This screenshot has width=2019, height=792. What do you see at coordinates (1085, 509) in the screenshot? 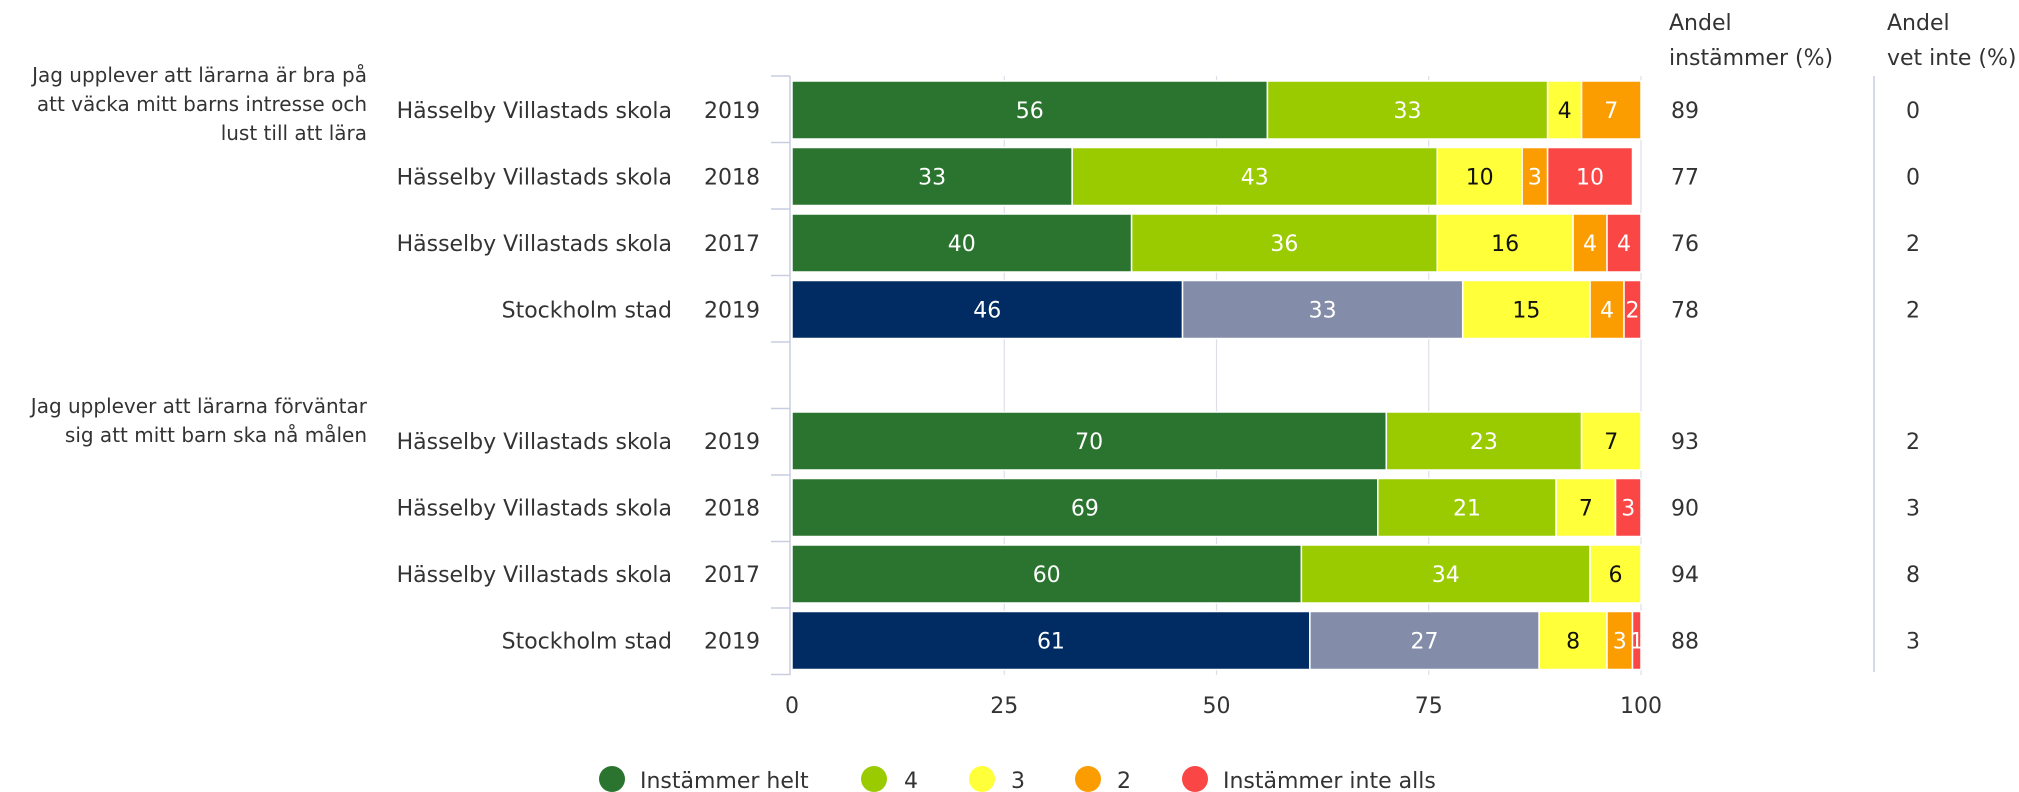
I see `bar-value-label: 69` at bounding box center [1085, 509].